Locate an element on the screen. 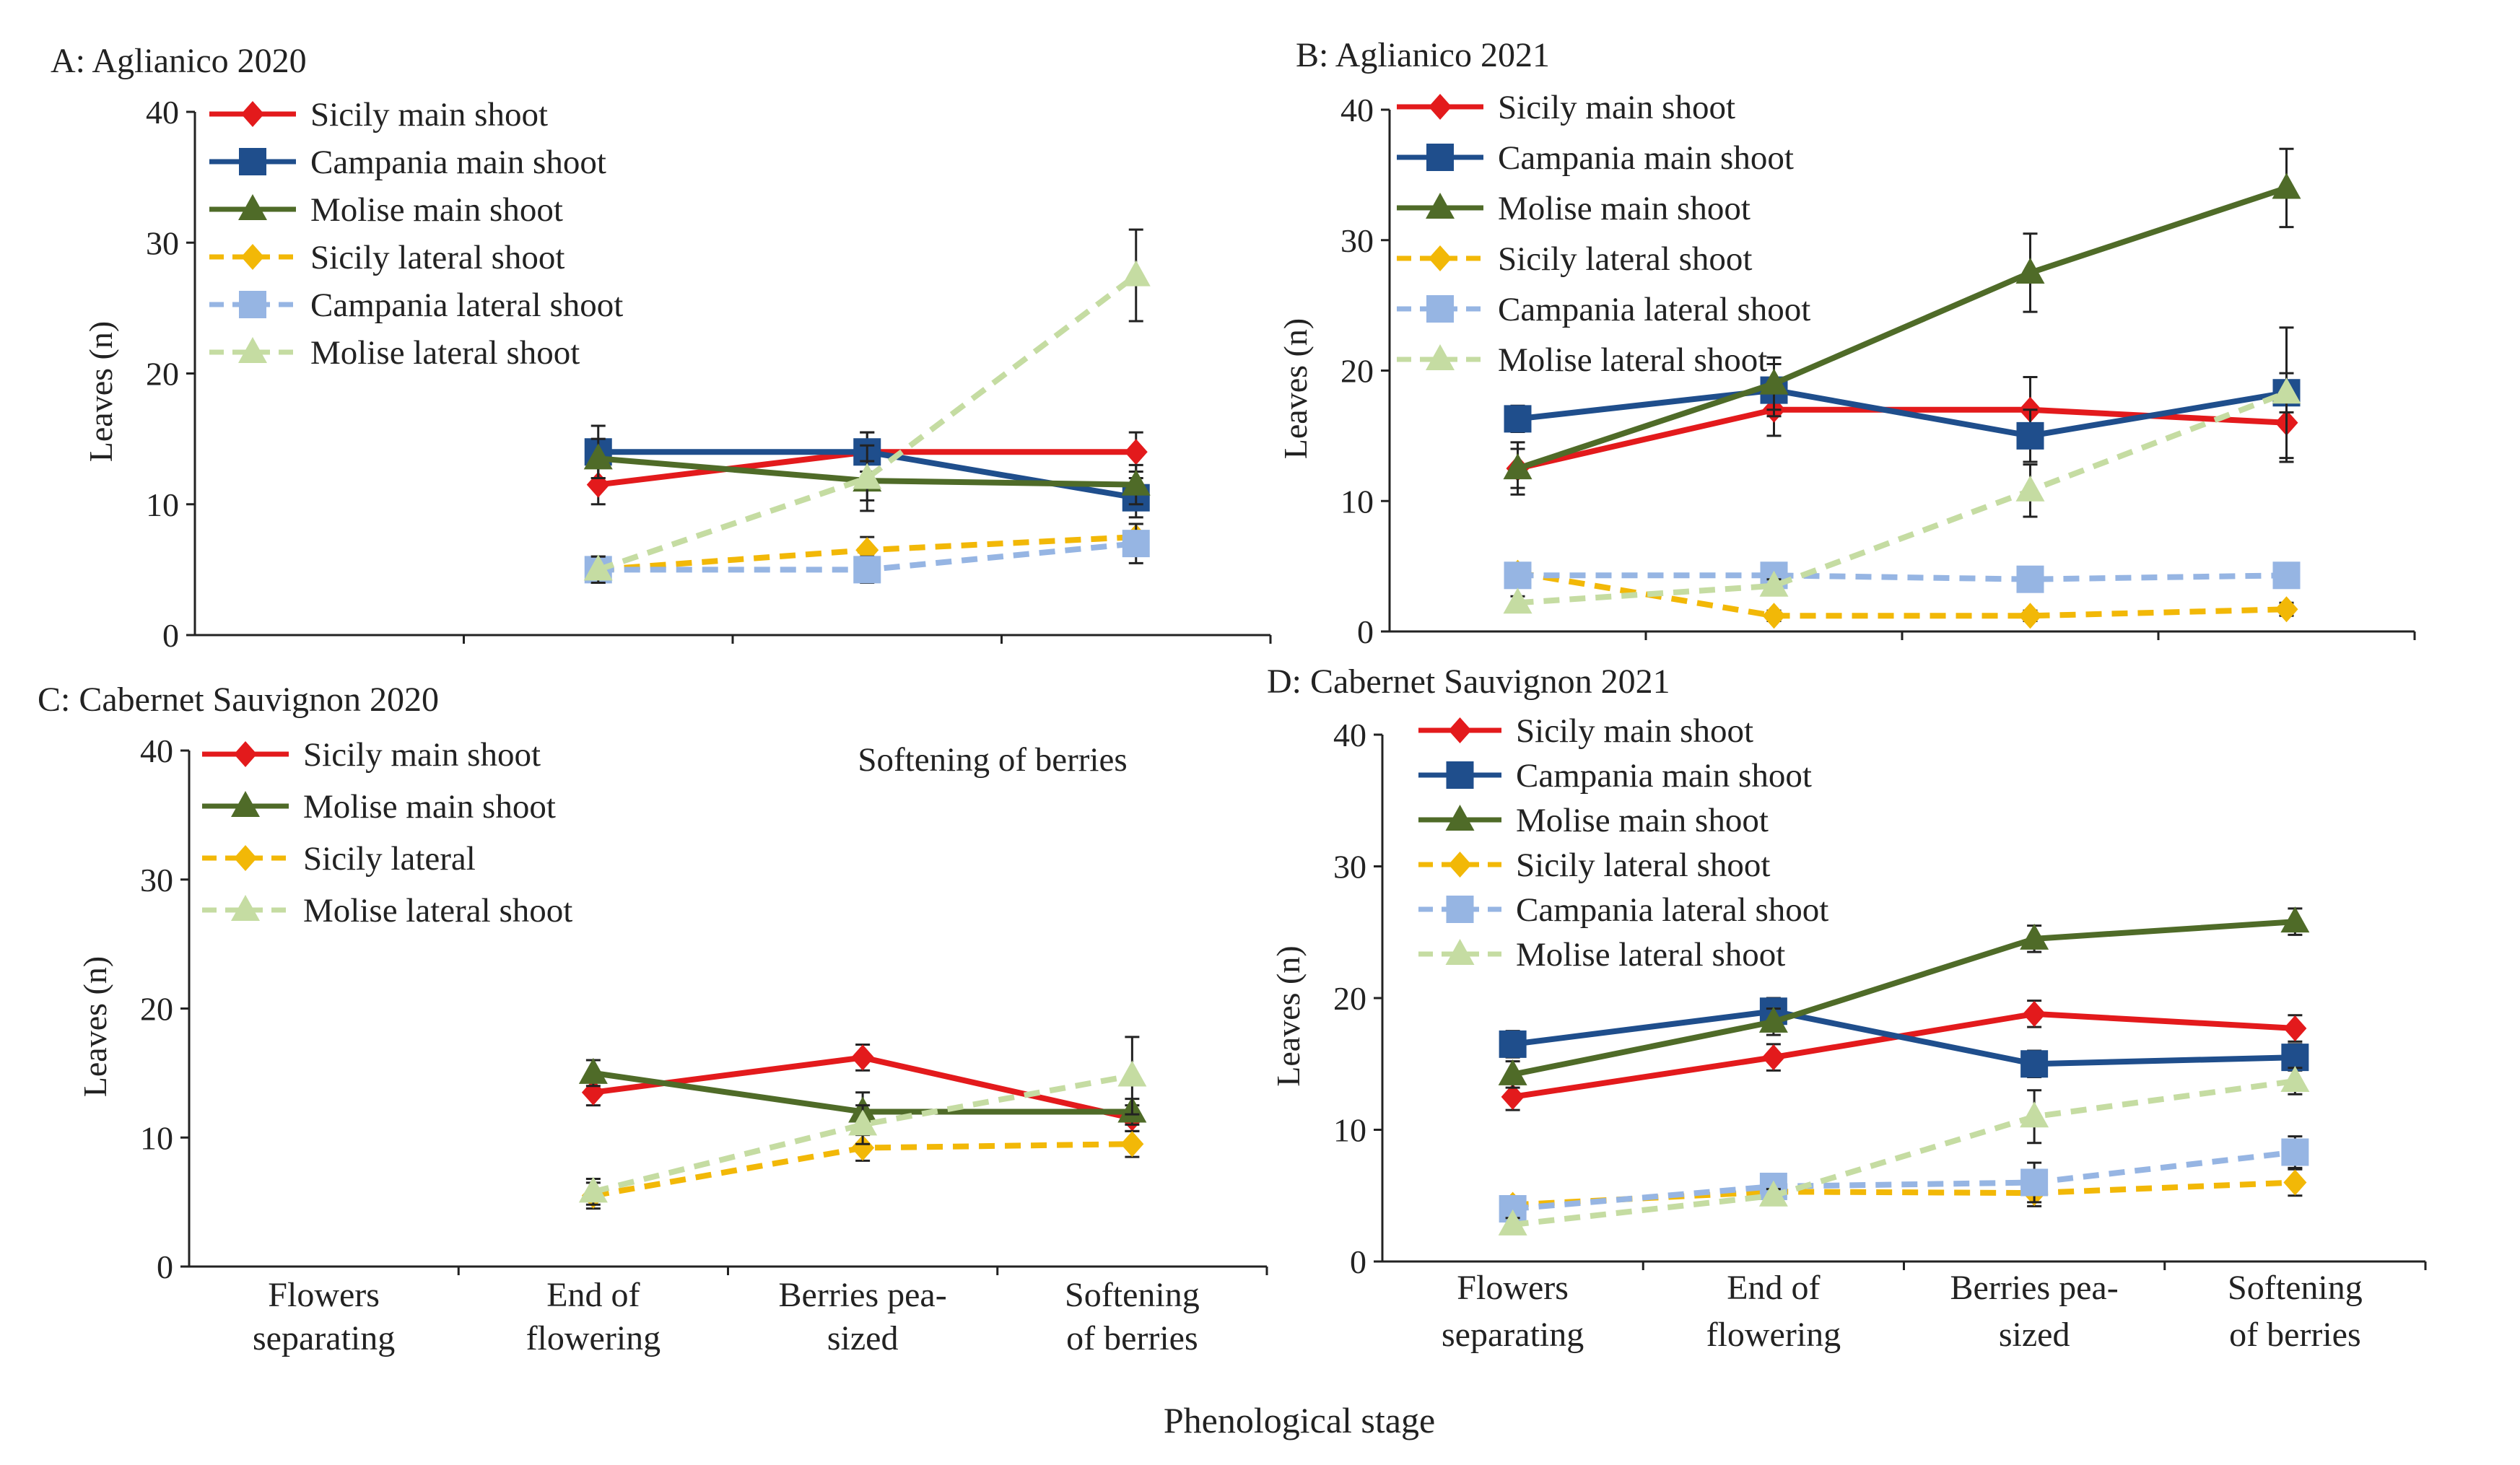 The image size is (2520, 1465). x-tick-label: flowering is located at coordinates (593, 1338).